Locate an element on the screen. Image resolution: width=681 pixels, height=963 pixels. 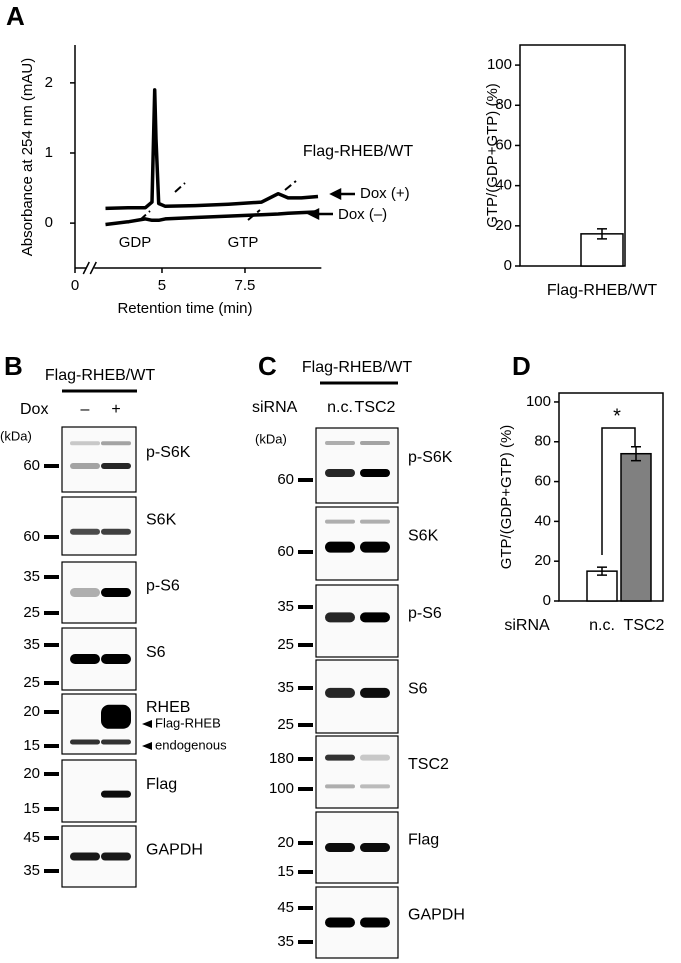
lane-label: n.c. is located at coordinates (340, 407).